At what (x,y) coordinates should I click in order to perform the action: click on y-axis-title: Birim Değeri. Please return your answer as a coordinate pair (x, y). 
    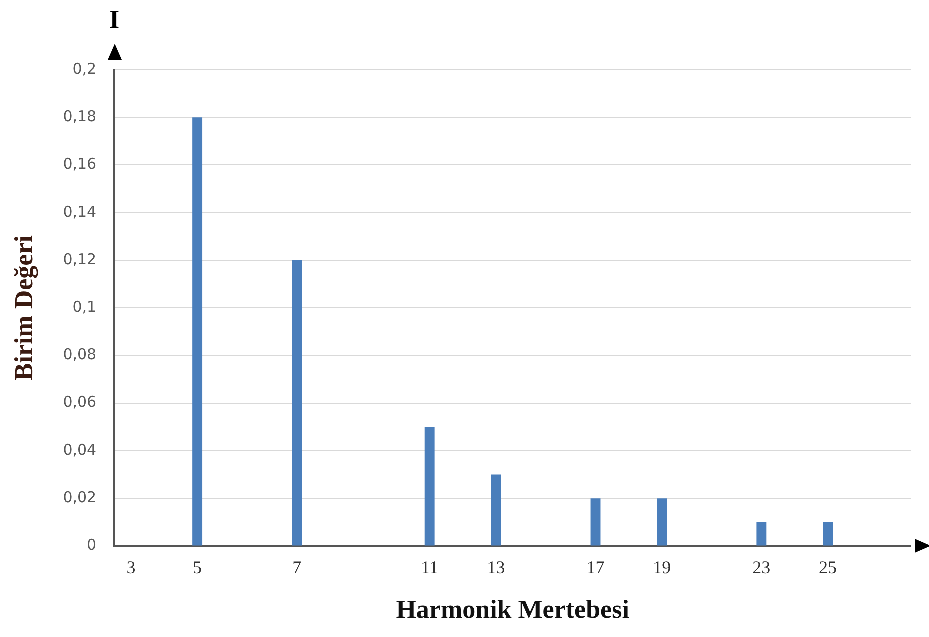
    Looking at the image, I should click on (23, 308).